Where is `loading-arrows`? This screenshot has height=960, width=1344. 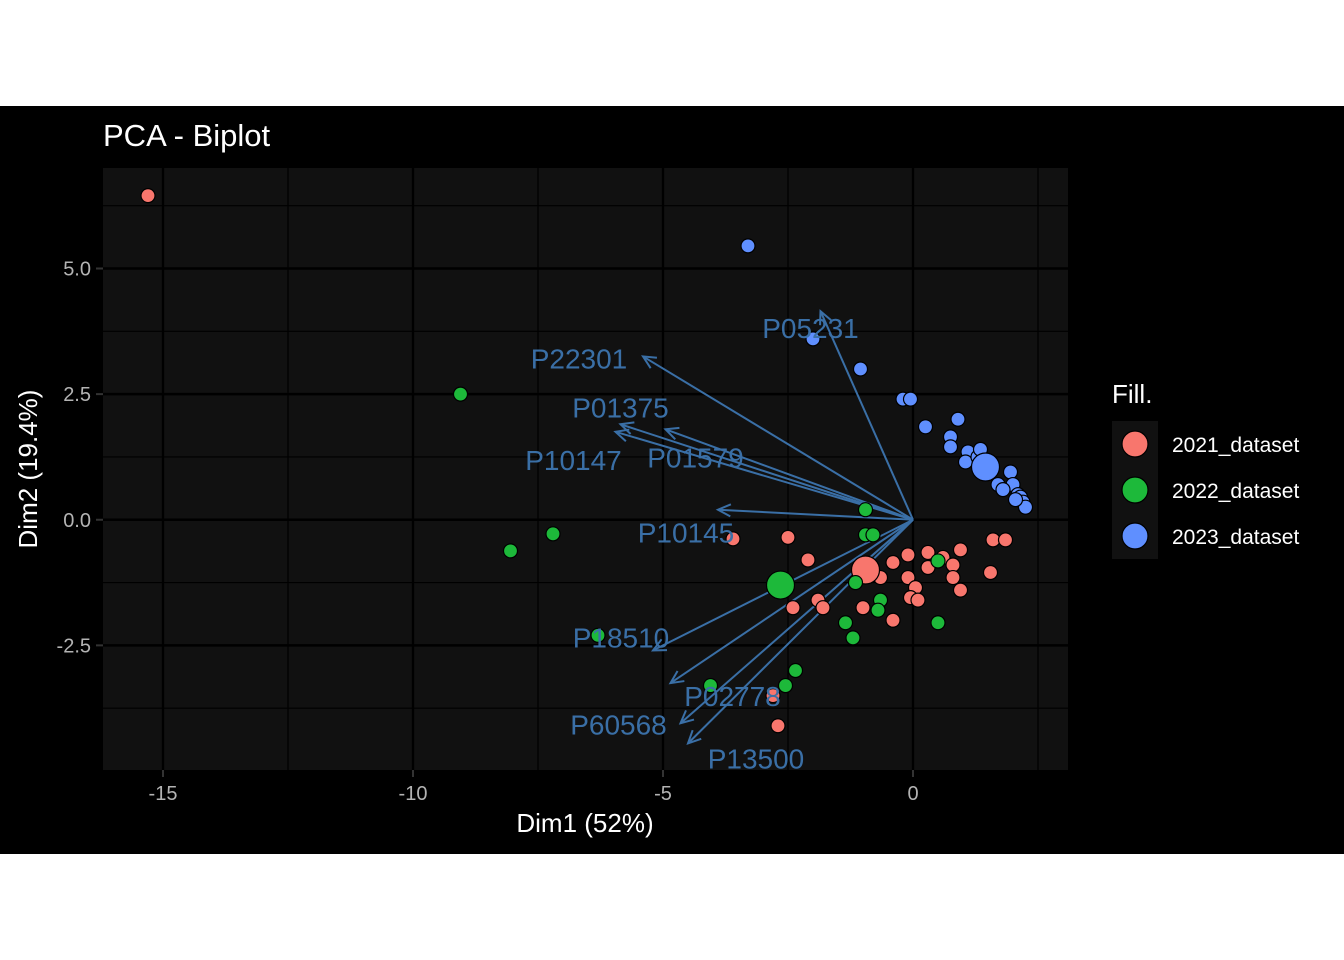
loading-arrows is located at coordinates (763, 527).